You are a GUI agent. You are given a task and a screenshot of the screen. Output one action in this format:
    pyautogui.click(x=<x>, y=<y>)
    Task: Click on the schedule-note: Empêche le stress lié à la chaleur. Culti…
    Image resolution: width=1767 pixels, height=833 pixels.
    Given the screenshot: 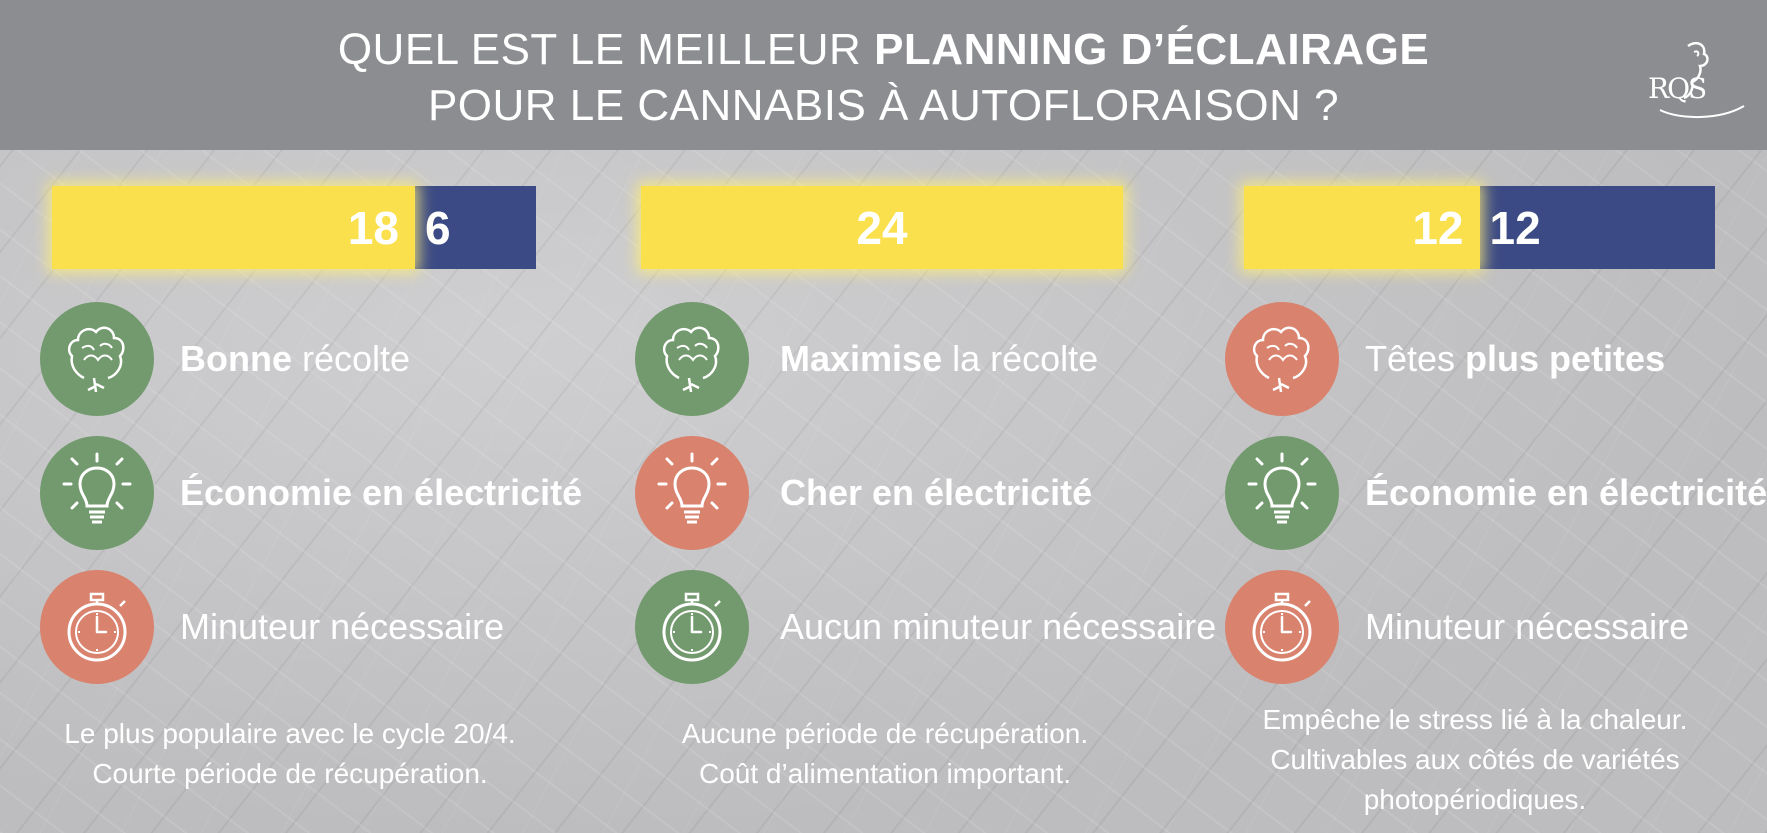 What is the action you would take?
    pyautogui.click(x=1475, y=760)
    